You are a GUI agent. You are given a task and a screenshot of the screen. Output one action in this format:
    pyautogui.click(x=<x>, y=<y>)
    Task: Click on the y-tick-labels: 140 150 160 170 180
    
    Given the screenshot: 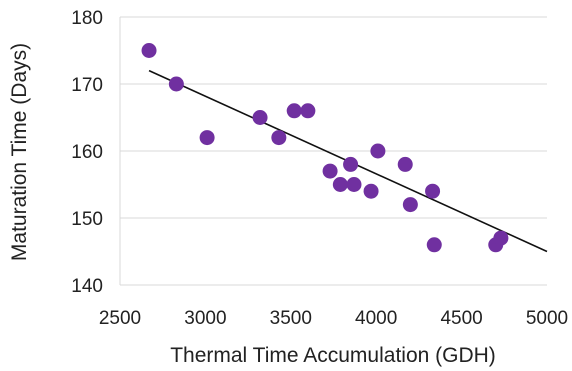 What is the action you would take?
    pyautogui.click(x=87, y=152)
    